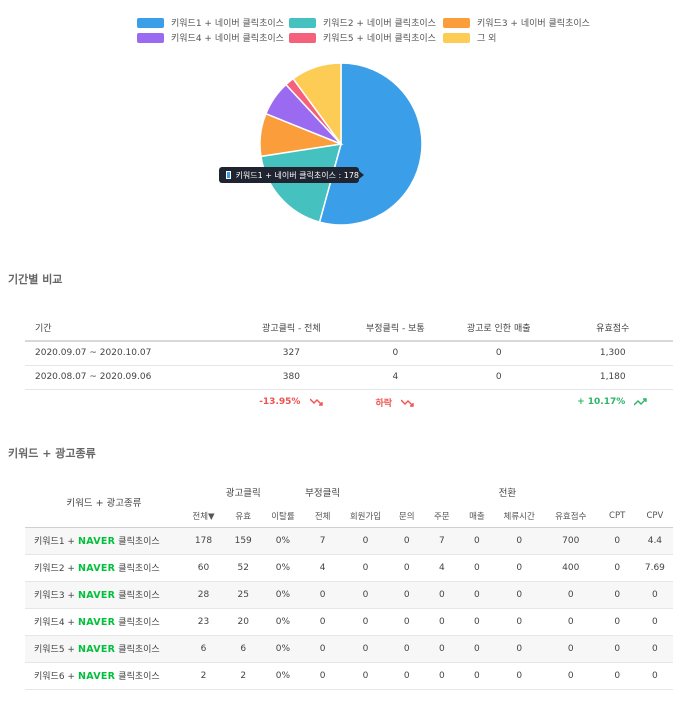 This screenshot has width=700, height=713. I want to click on cell: 4, so click(322, 568).